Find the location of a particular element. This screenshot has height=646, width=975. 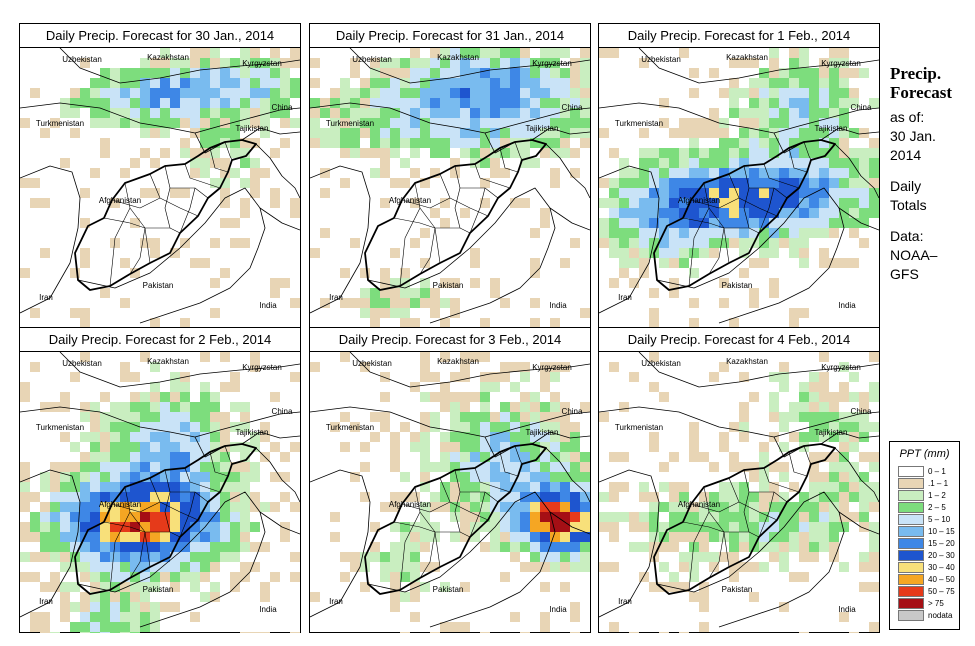

asof-date: 30 Jan. is located at coordinates (913, 136).